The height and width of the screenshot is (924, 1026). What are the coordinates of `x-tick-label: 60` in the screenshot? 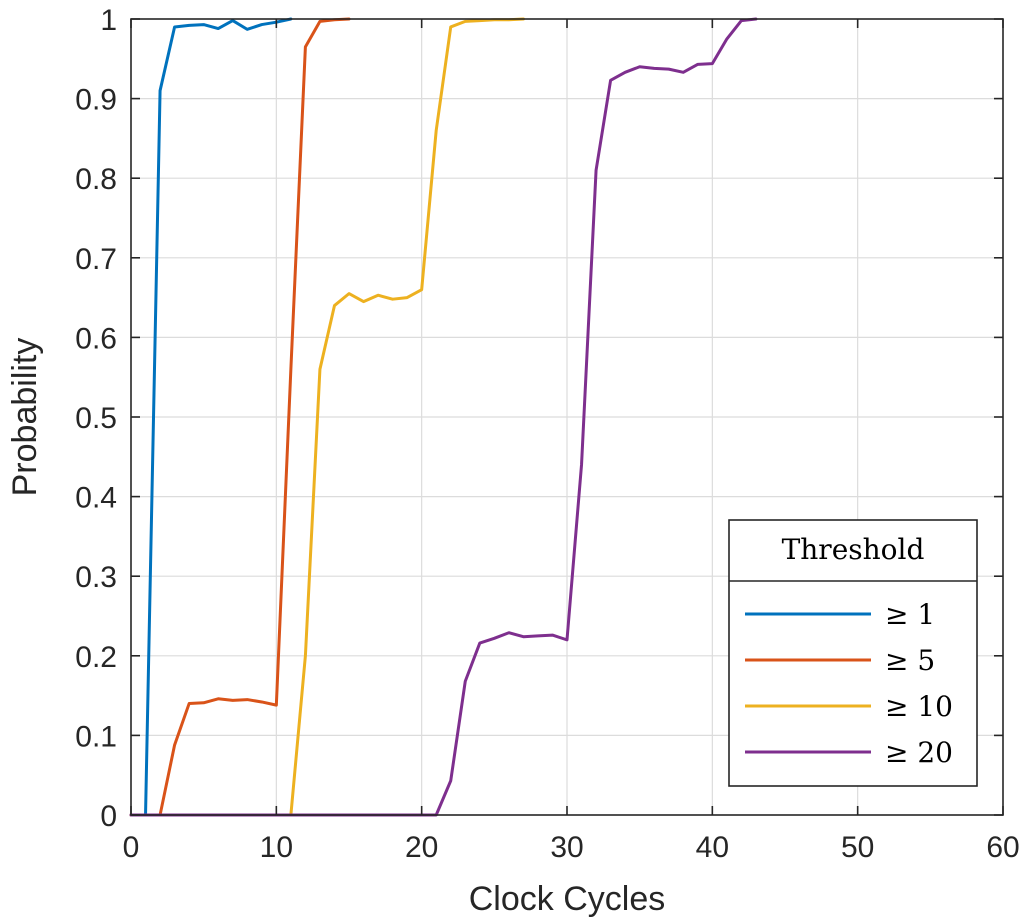 It's located at (1002, 847).